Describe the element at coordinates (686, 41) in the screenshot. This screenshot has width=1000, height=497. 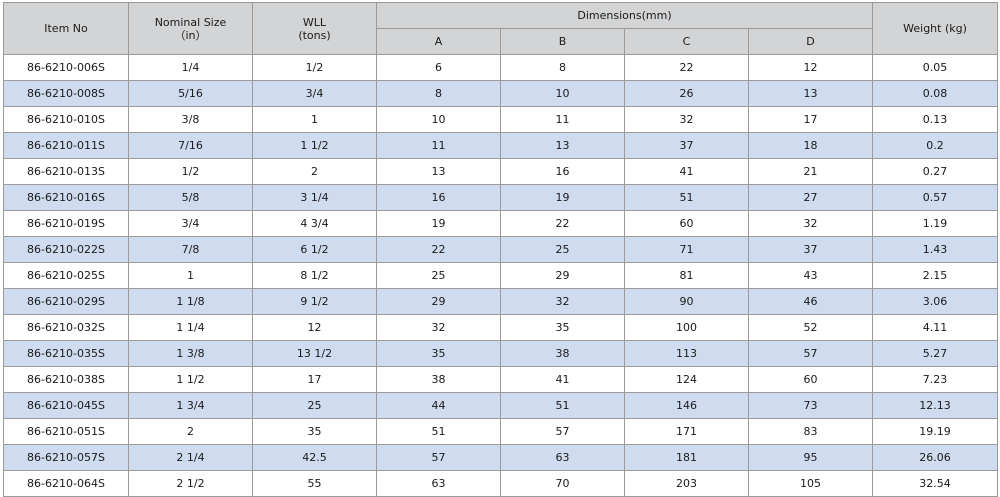
I see `header-dim-c: C` at that location.